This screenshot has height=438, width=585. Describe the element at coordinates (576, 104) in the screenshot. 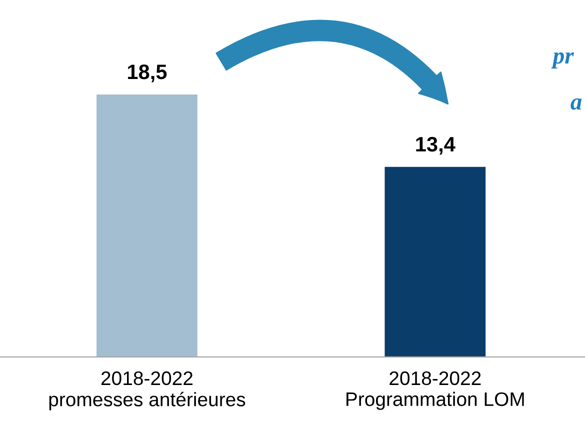

I see `annotation: a` at that location.